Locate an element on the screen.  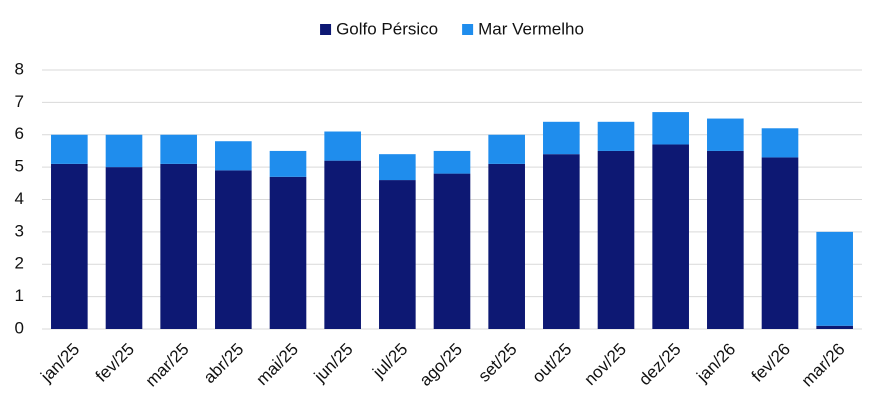
x-tick-label: mai/25 is located at coordinates (277, 365).